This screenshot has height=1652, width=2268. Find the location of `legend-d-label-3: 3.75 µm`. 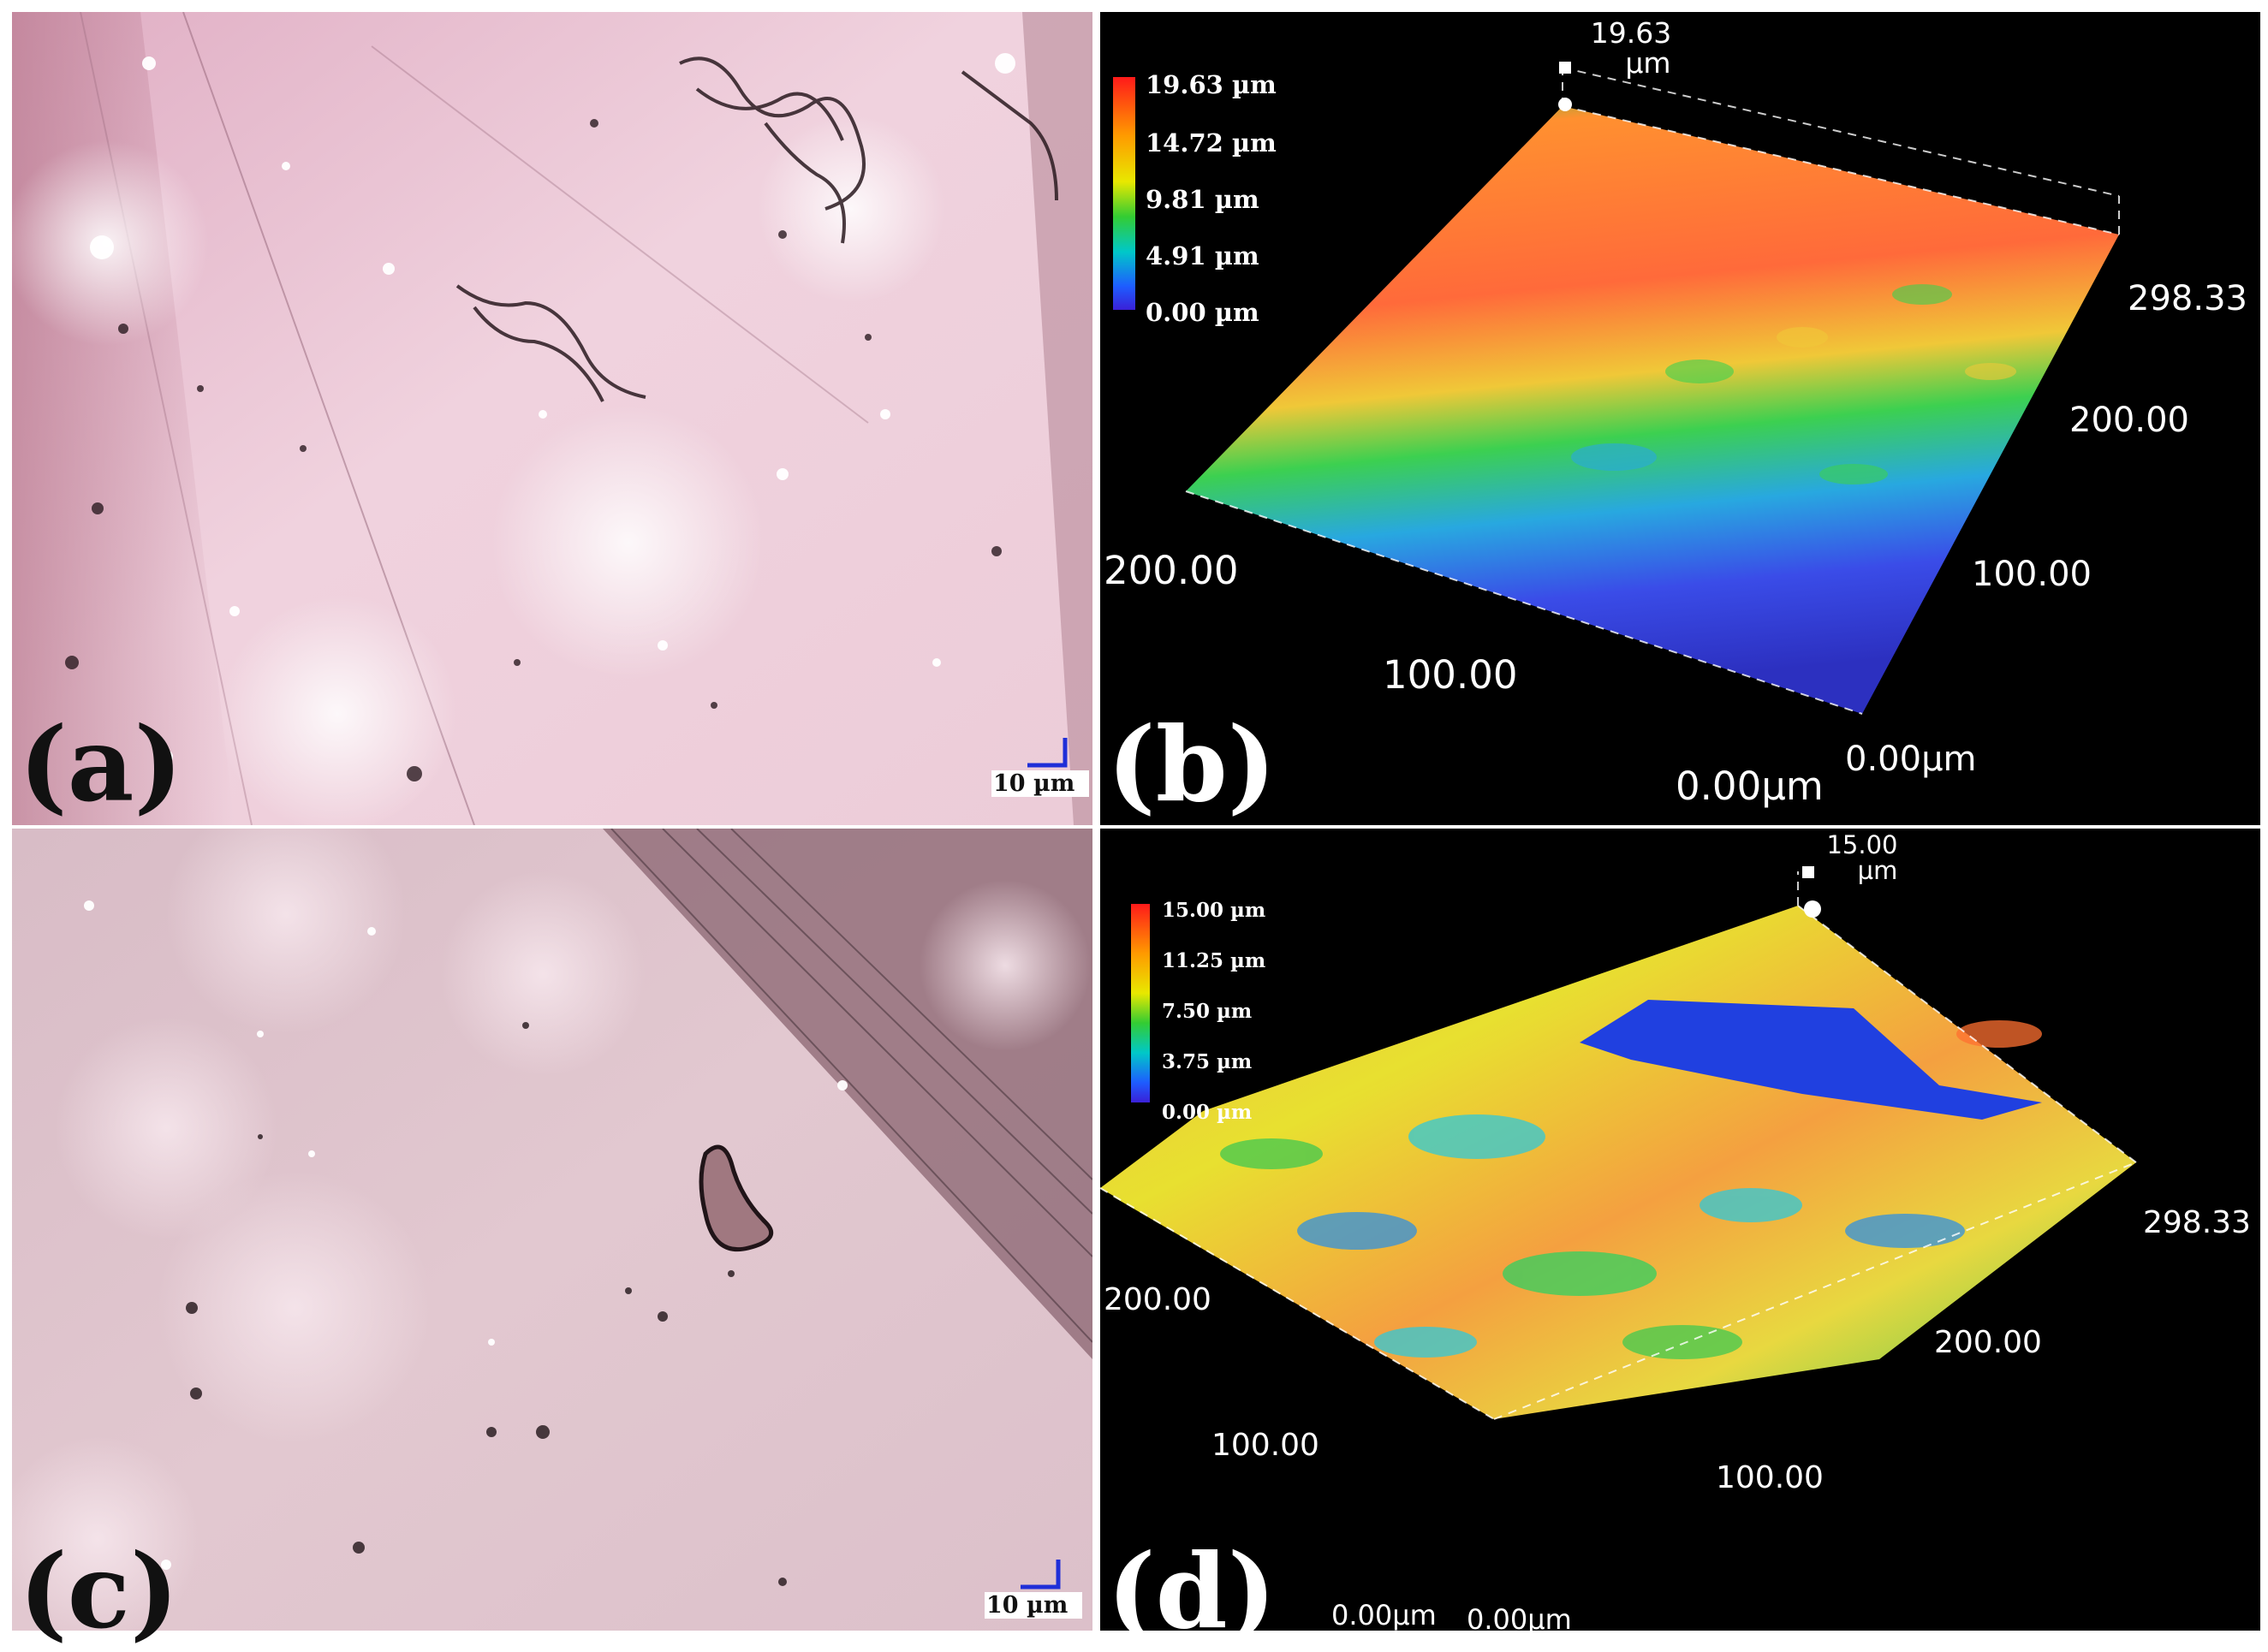

legend-d-label-3: 3.75 µm is located at coordinates (1207, 1061).